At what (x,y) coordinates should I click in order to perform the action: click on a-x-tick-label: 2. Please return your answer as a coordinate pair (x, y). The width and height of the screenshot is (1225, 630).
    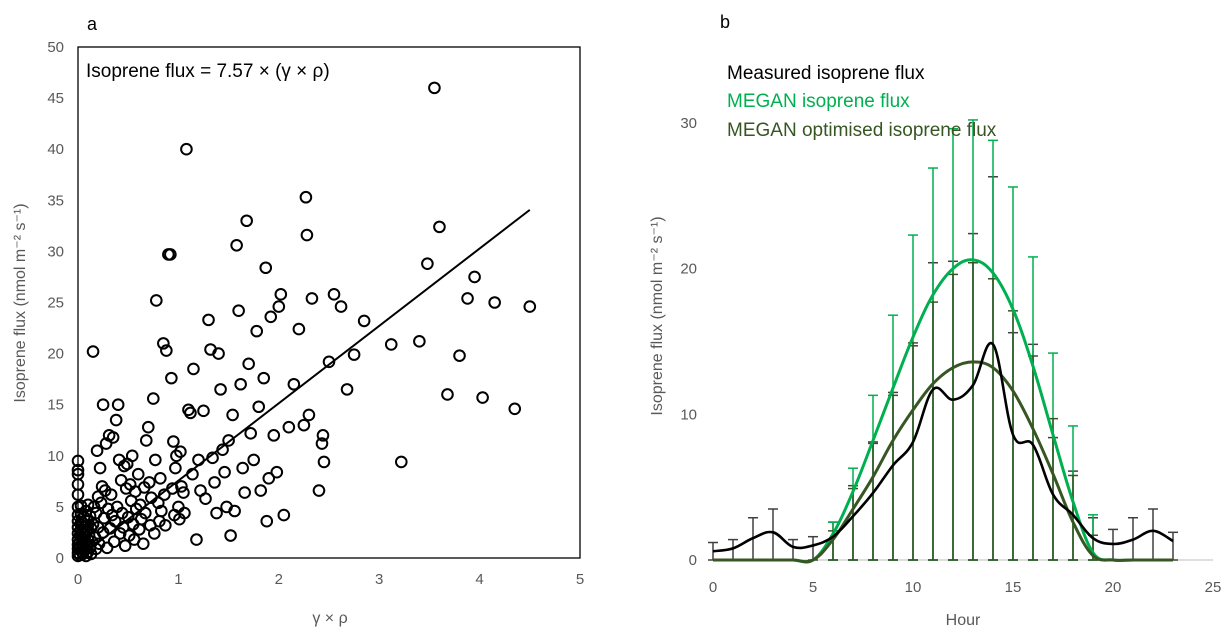
    Looking at the image, I should click on (279, 579).